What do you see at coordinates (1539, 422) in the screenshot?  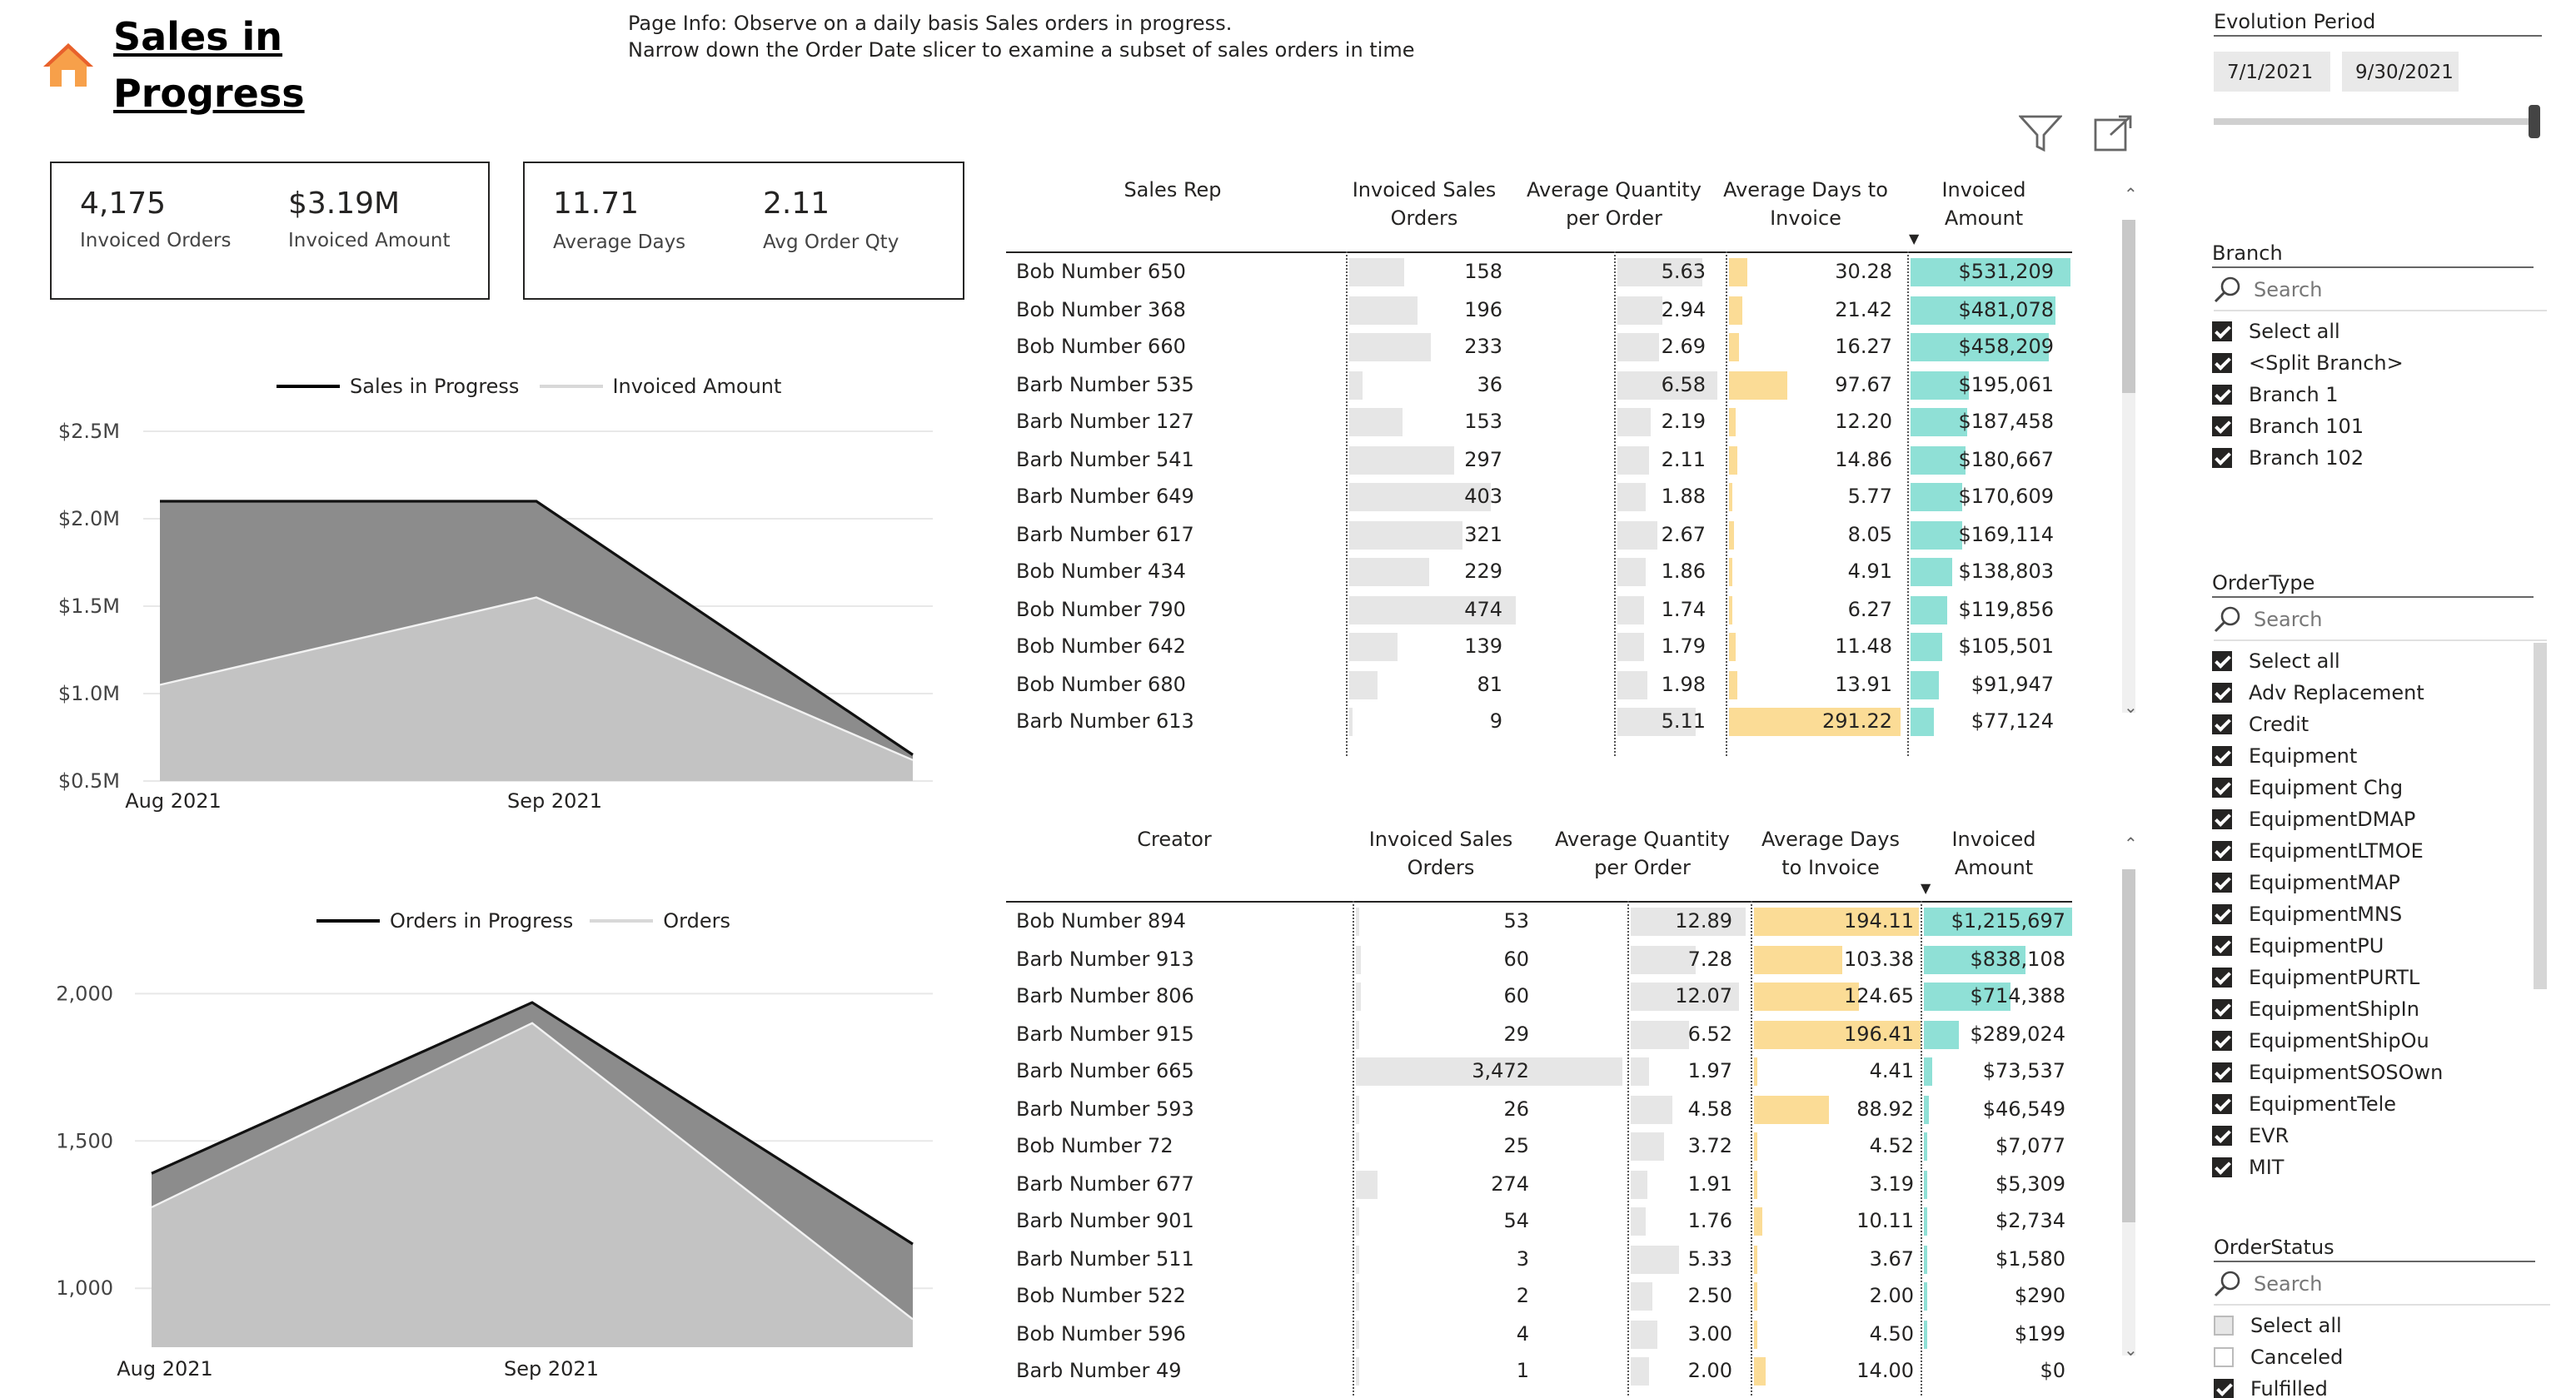 I see `table-row: Barb Number 127 153 2.19 12.20 $187,458` at bounding box center [1539, 422].